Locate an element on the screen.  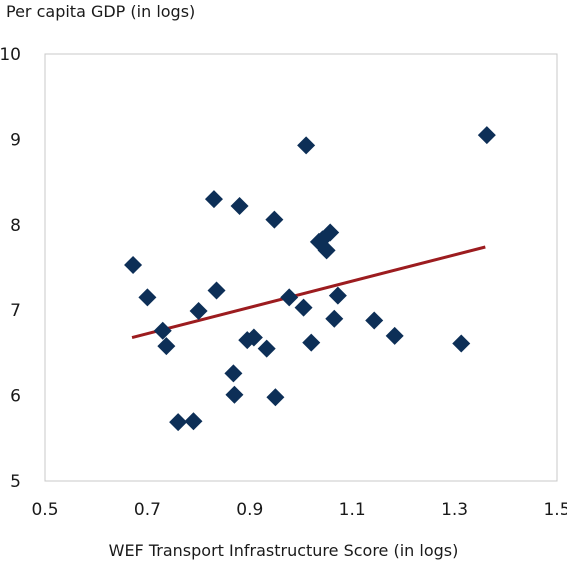
x-axis-ticks: 0.5 0.7 0.9 1.1 1.3 1.5 is located at coordinates (299, 510).